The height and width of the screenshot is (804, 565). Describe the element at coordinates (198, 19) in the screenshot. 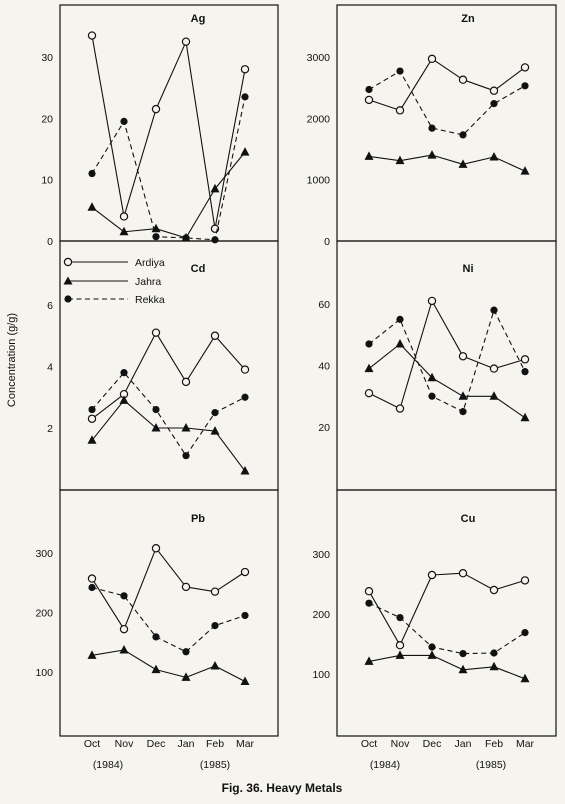

I see `panel-title-ag: Ag` at that location.